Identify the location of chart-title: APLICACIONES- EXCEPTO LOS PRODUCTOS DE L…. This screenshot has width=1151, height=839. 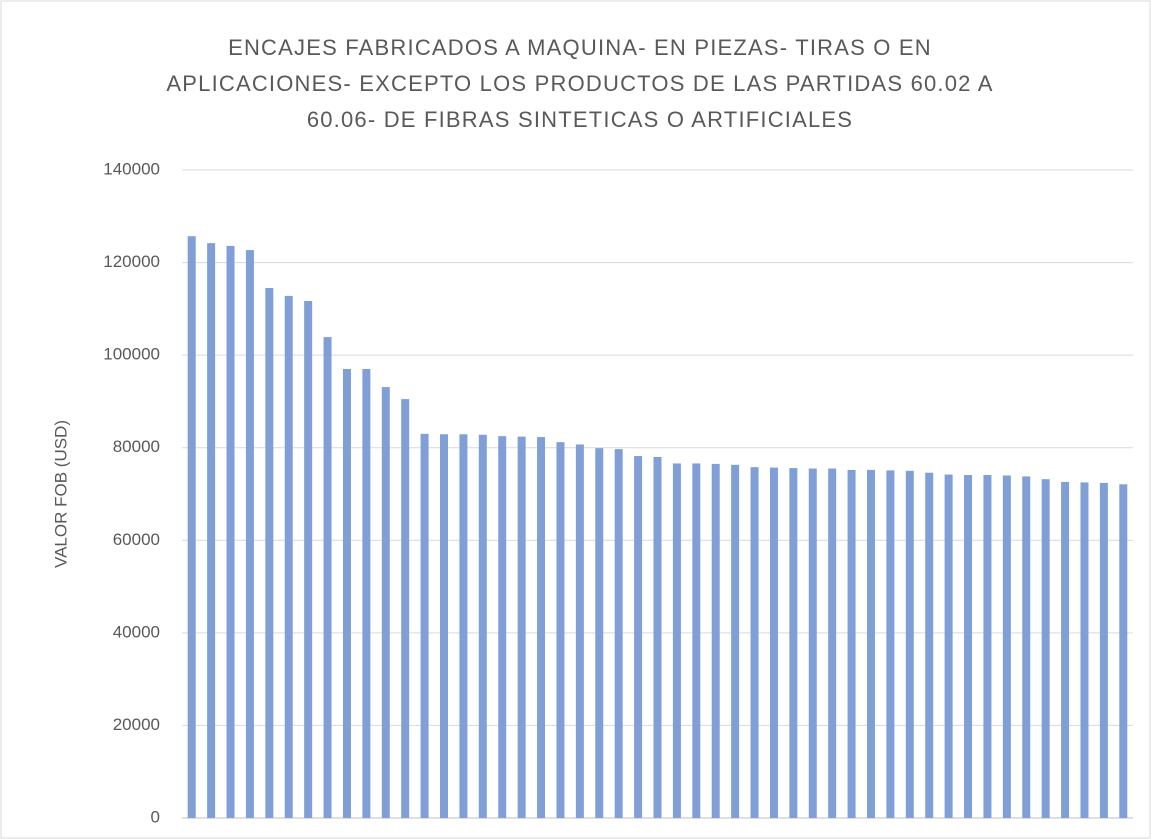
(579, 83).